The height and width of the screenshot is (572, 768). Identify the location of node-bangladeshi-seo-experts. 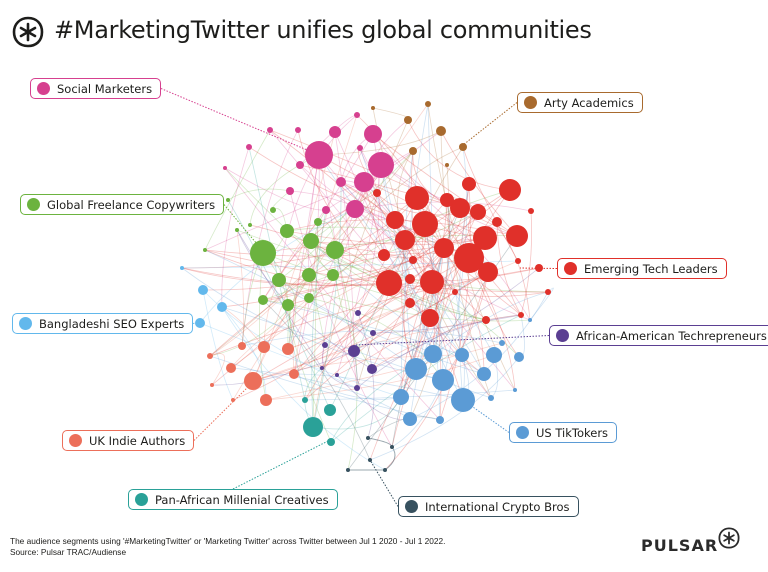
(200, 323).